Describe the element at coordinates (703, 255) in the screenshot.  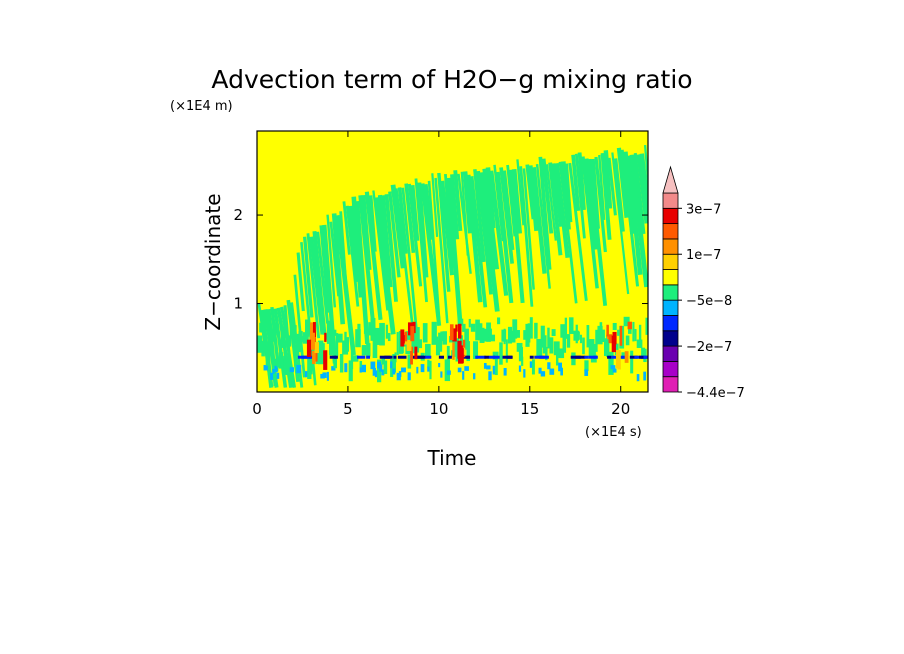
I see `colorbar-tick-label: 1e−7` at that location.